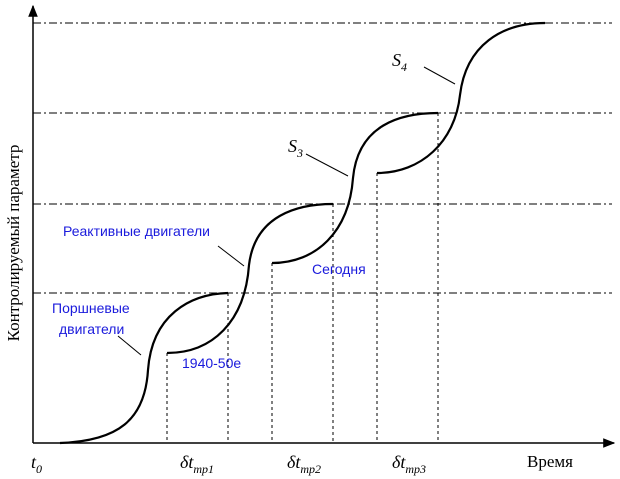 The height and width of the screenshot is (479, 620). Describe the element at coordinates (136, 231) in the screenshot. I see `annotation: Реактивные двигатели` at that location.